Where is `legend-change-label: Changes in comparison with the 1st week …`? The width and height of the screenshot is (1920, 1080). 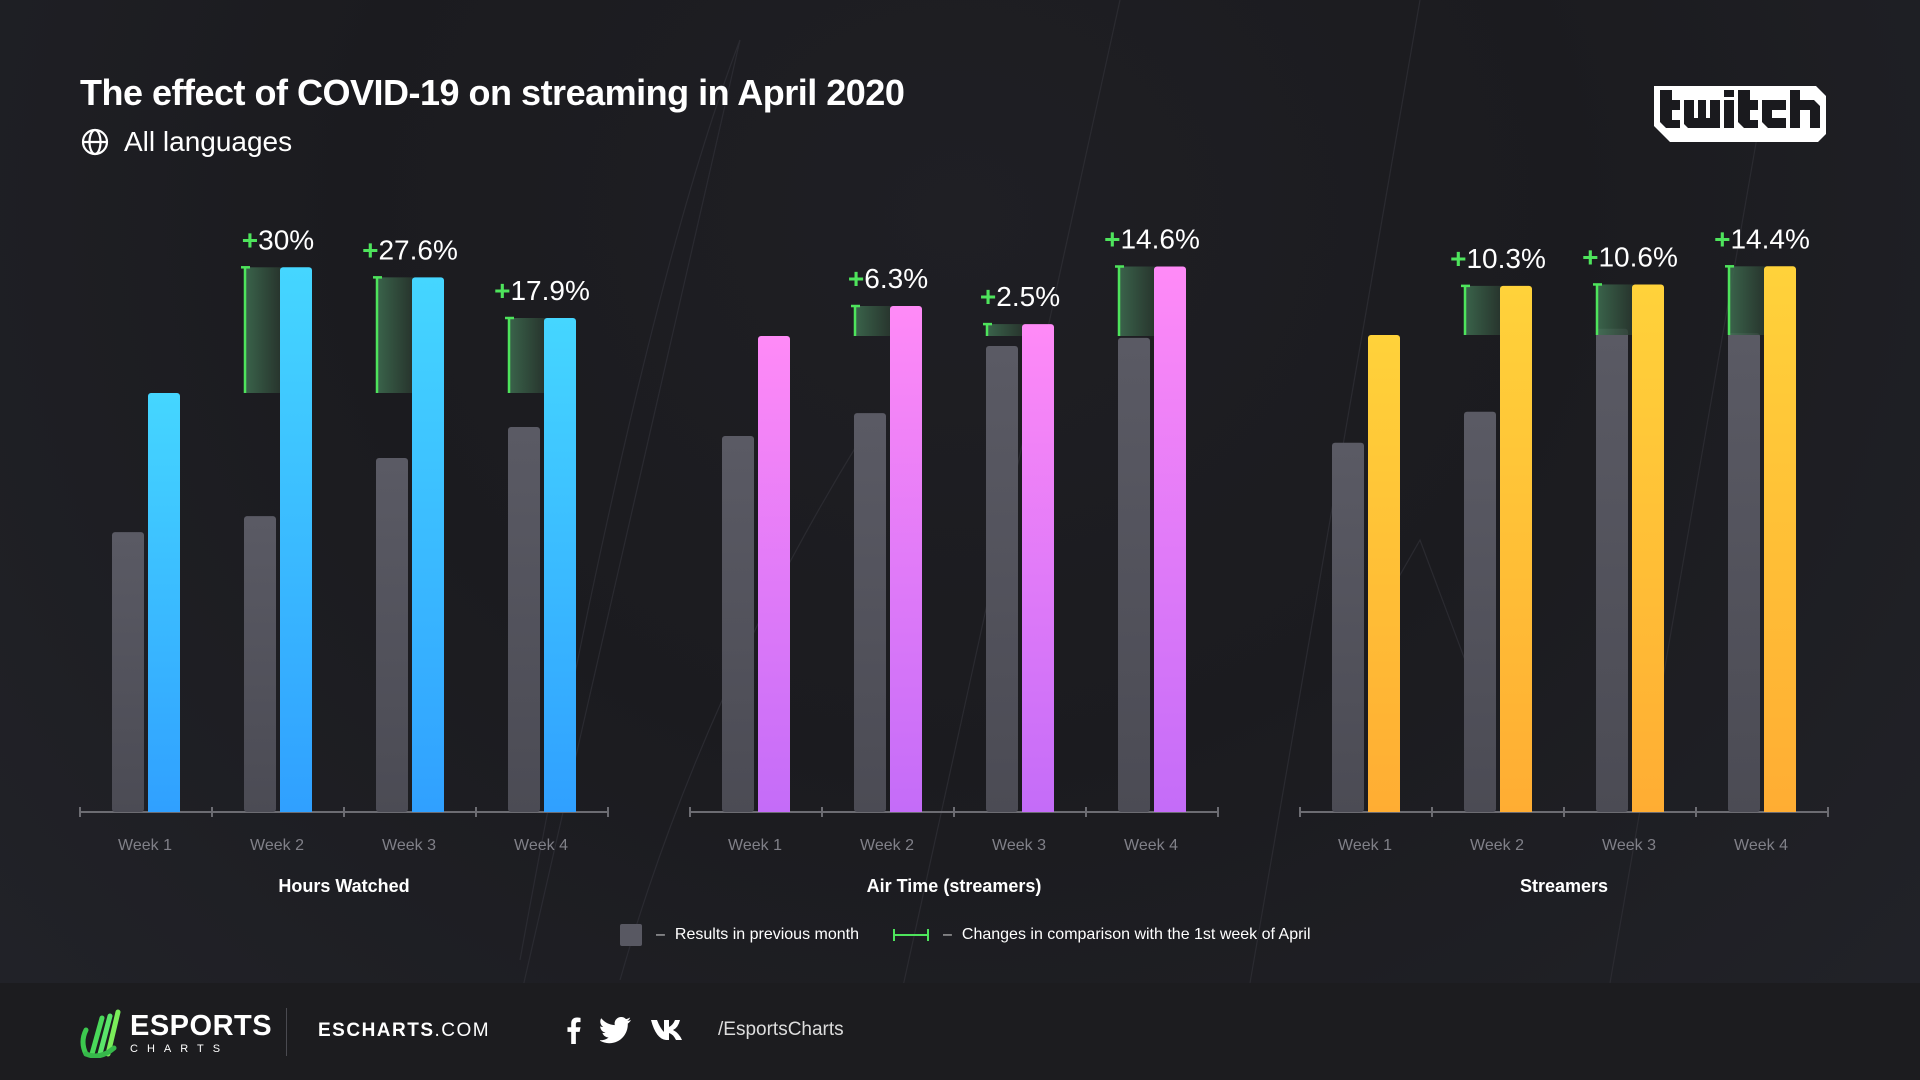
legend-change-label: Changes in comparison with the 1st week … is located at coordinates (1136, 934).